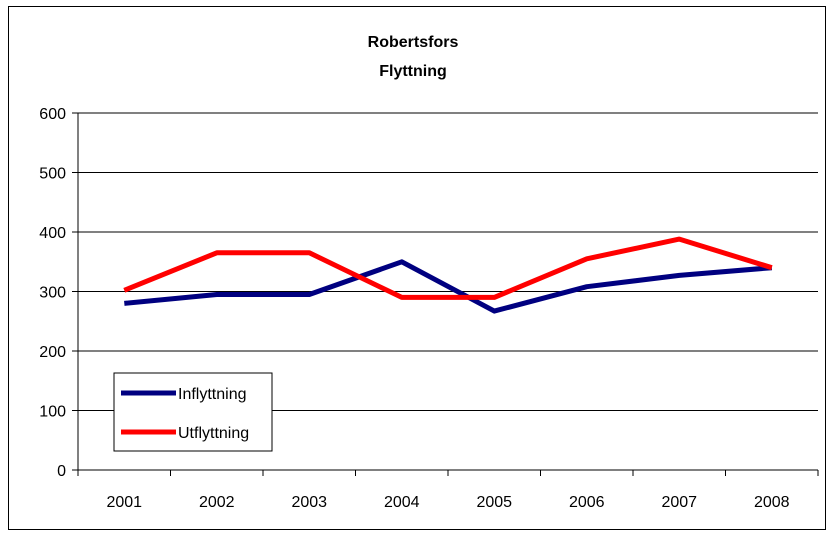 The width and height of the screenshot is (832, 536). What do you see at coordinates (447, 502) in the screenshot?
I see `x-tick-labels: 2001 2002 2003 2004 2005 2006 2007 2008` at bounding box center [447, 502].